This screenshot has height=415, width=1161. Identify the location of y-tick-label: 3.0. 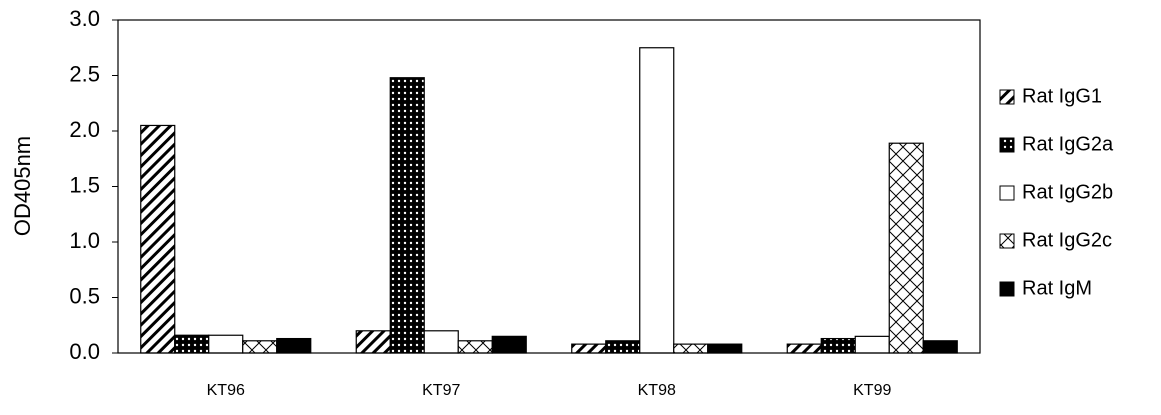
(84, 18).